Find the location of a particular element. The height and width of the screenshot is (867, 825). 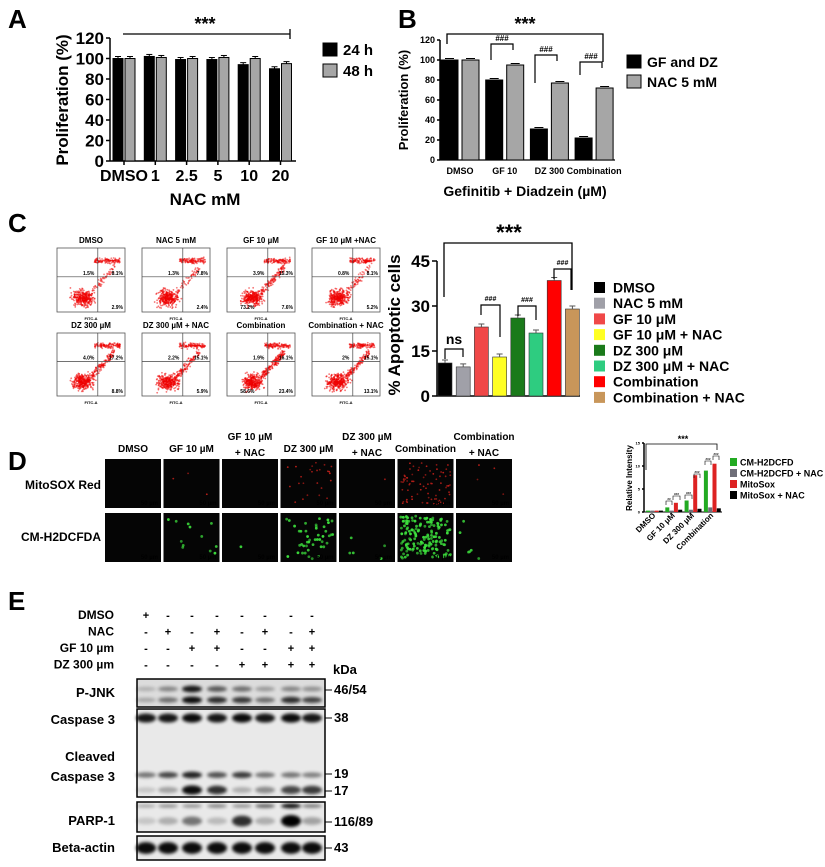

panel-label-d: D is located at coordinates (17, 461).